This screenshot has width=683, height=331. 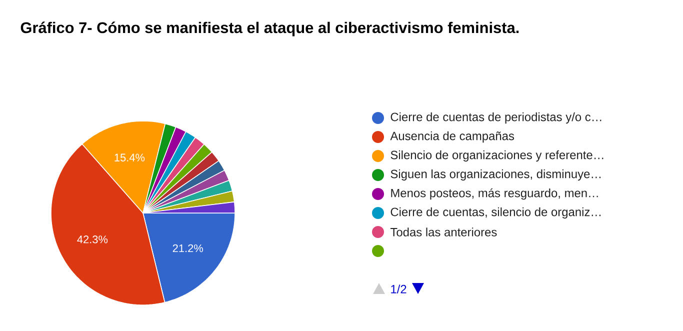 I want to click on chart-title: Gráfico 7- Cómo se manifiesta el ataque al ciberactivismo feminista., so click(x=269, y=29).